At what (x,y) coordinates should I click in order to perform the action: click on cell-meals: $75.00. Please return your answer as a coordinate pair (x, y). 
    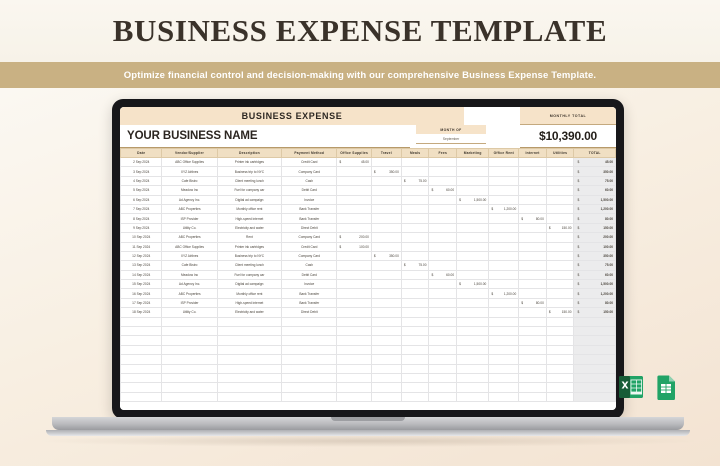
    Looking at the image, I should click on (415, 181).